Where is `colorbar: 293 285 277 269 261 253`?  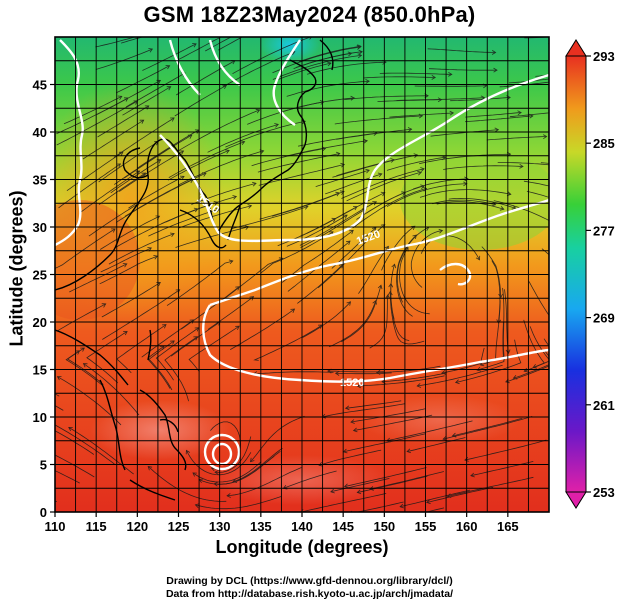 colorbar: 293 285 277 269 261 253 is located at coordinates (590, 274).